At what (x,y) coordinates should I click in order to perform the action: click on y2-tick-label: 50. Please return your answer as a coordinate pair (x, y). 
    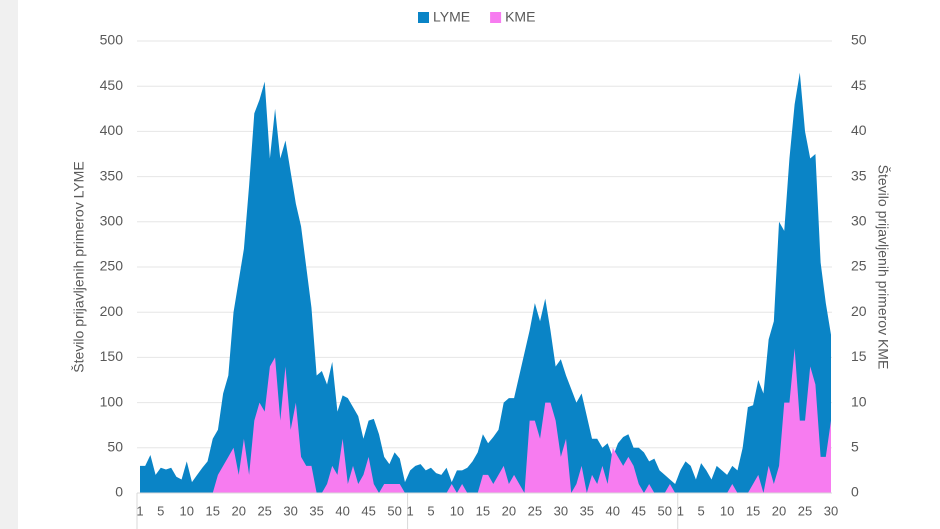
    Looking at the image, I should click on (859, 40).